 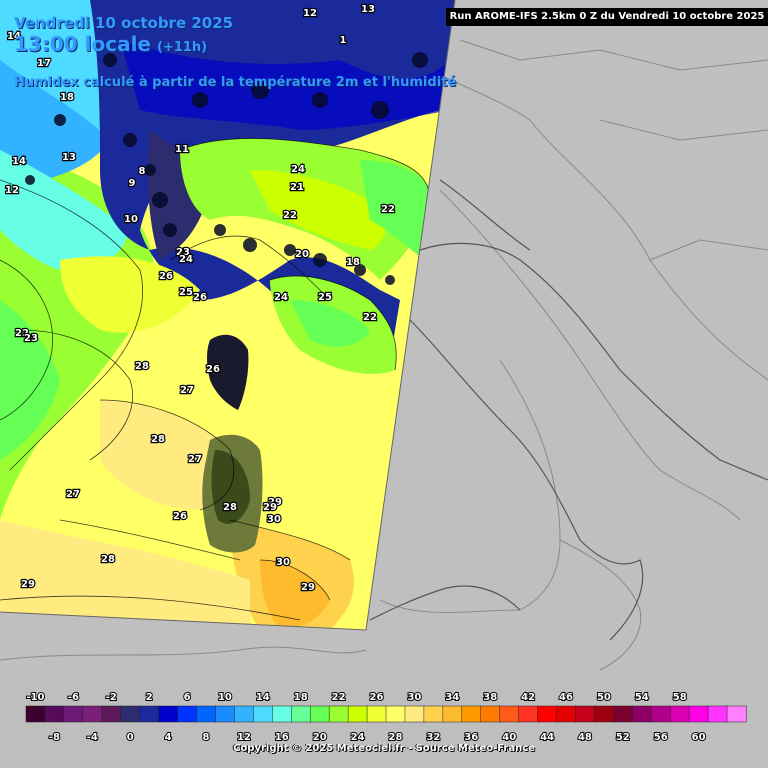 I want to click on legend-top-tick: 6, so click(x=187, y=697).